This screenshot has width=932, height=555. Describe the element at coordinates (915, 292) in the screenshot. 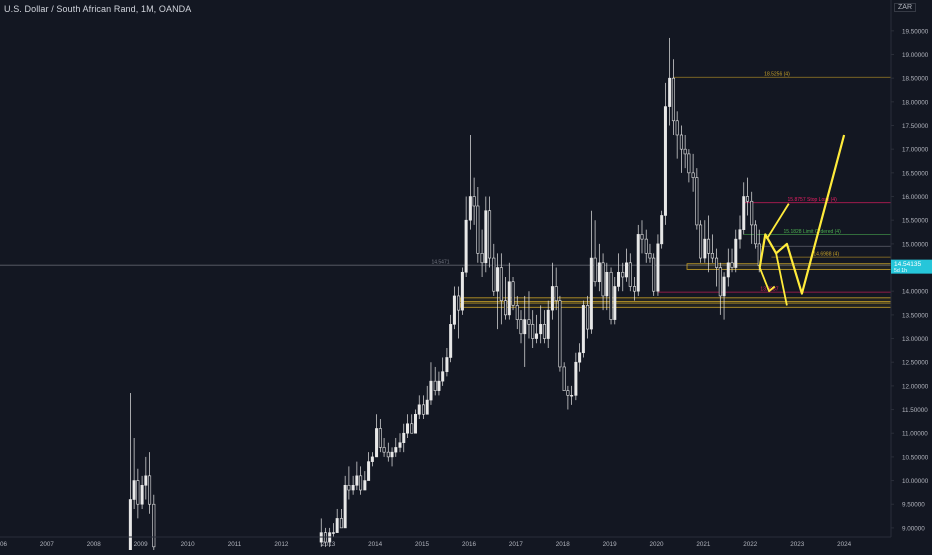

I see `price-tick-label: 14.00000` at that location.